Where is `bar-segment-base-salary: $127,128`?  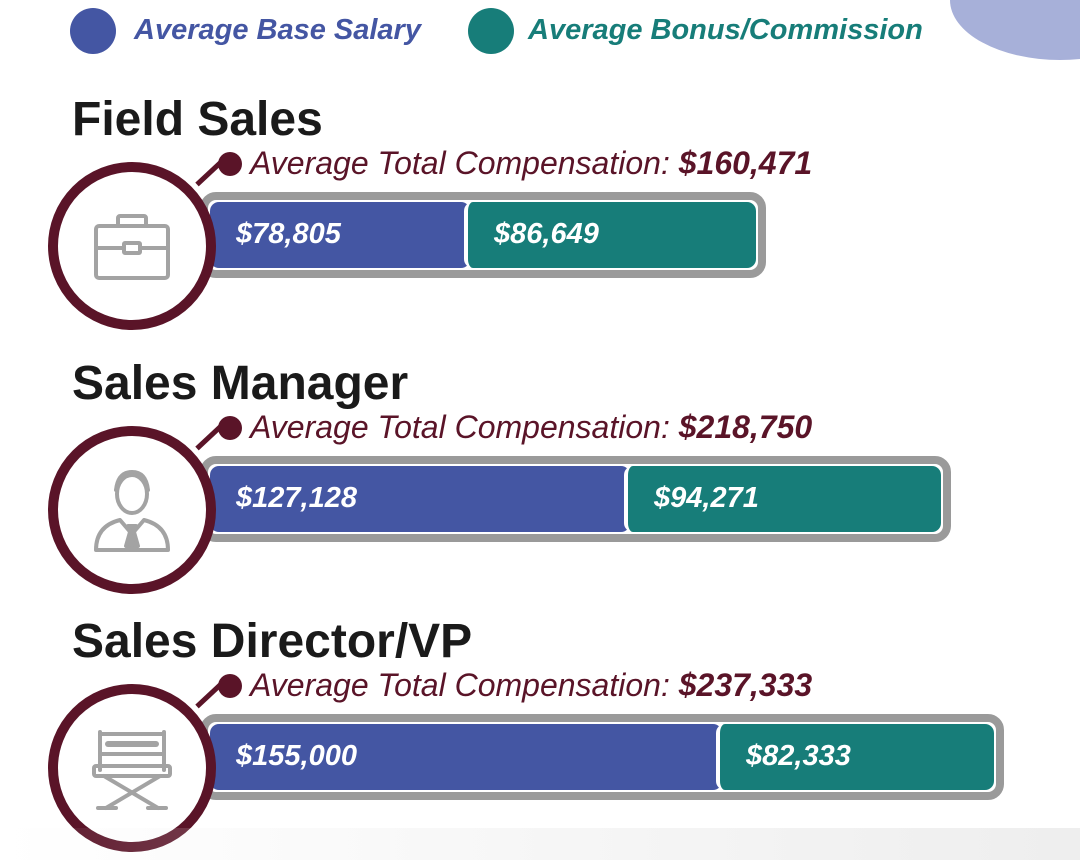
bar-segment-base-salary: $127,128 is located at coordinates (420, 499).